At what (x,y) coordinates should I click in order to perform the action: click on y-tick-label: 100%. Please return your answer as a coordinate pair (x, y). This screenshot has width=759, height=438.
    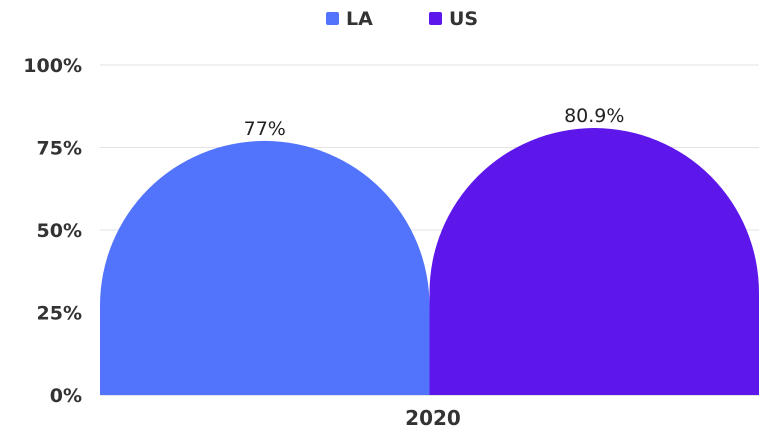
    Looking at the image, I should click on (52, 66).